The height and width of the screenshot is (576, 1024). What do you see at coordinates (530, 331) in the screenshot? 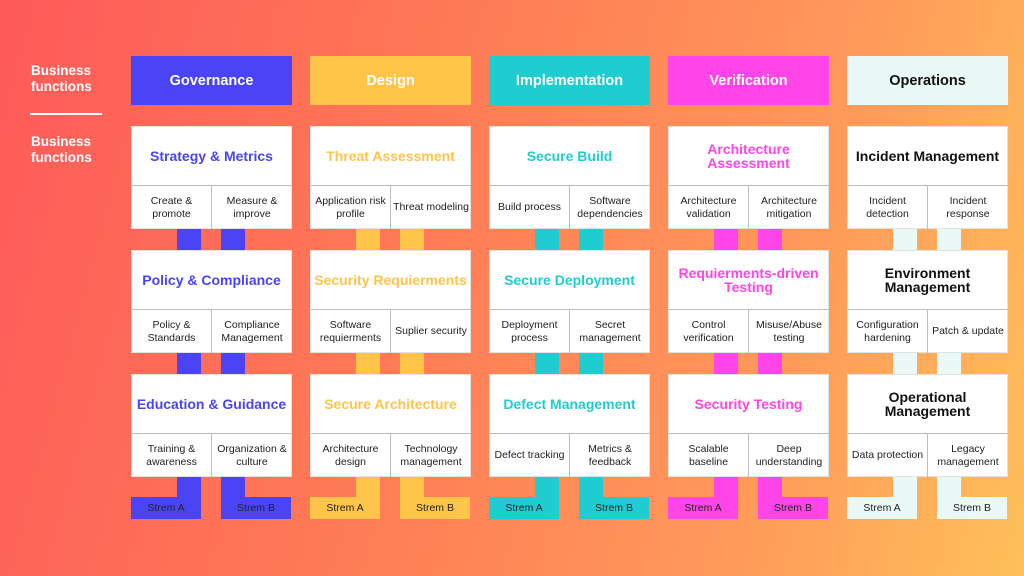
I see `practice-stream-a-label: Deployment process` at bounding box center [530, 331].